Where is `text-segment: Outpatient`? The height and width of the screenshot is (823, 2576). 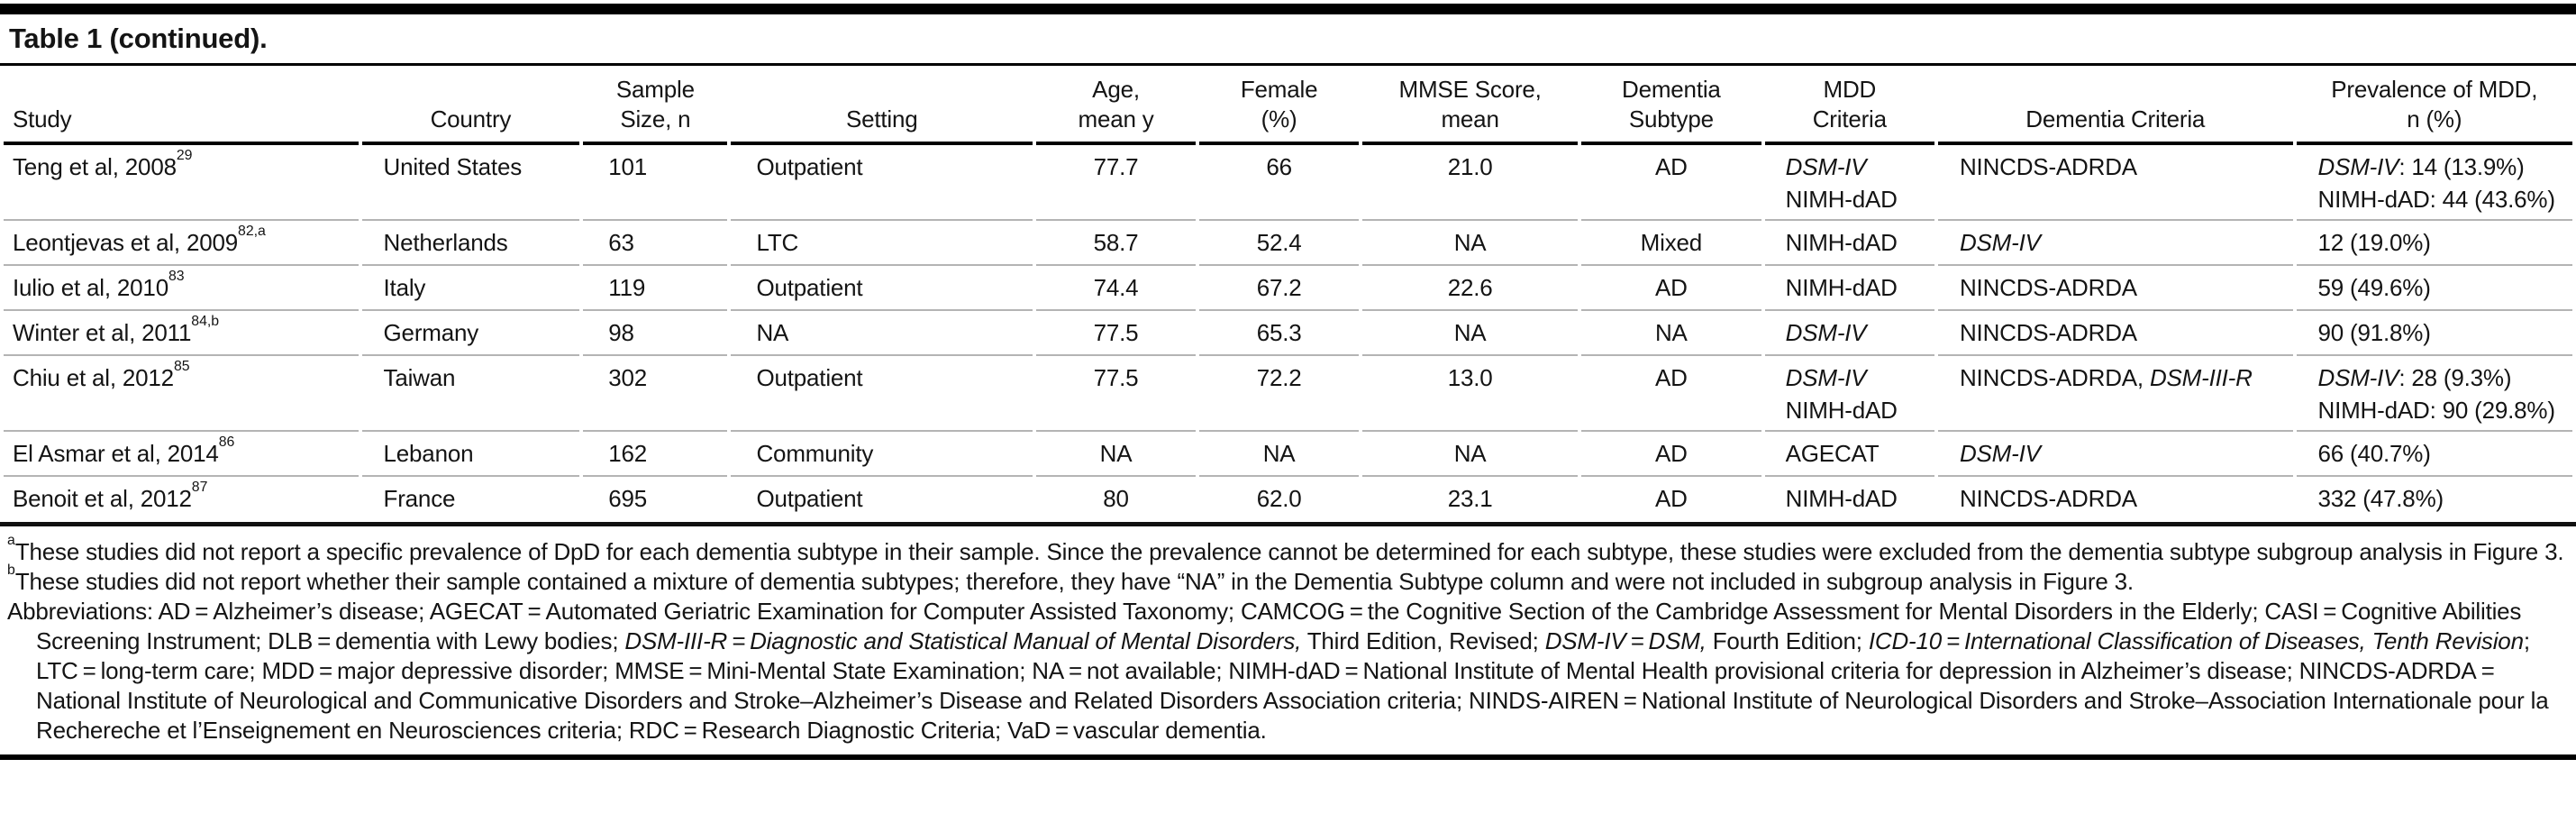 text-segment: Outpatient is located at coordinates (809, 377).